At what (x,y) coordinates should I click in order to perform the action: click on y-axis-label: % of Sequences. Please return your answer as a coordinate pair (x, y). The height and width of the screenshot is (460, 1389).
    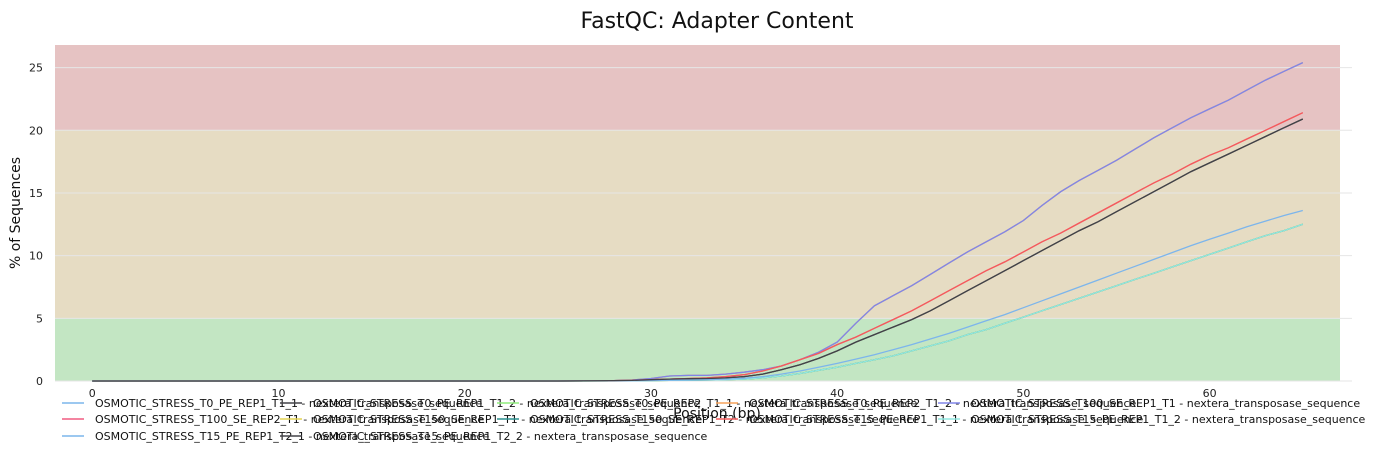
    Looking at the image, I should click on (16, 213).